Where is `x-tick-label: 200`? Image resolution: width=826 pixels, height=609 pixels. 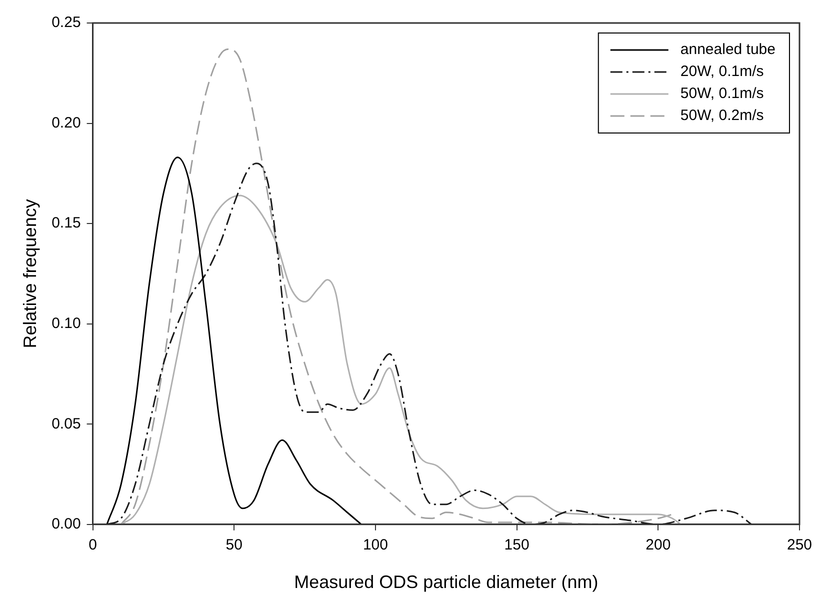
x-tick-label: 200 is located at coordinates (658, 545).